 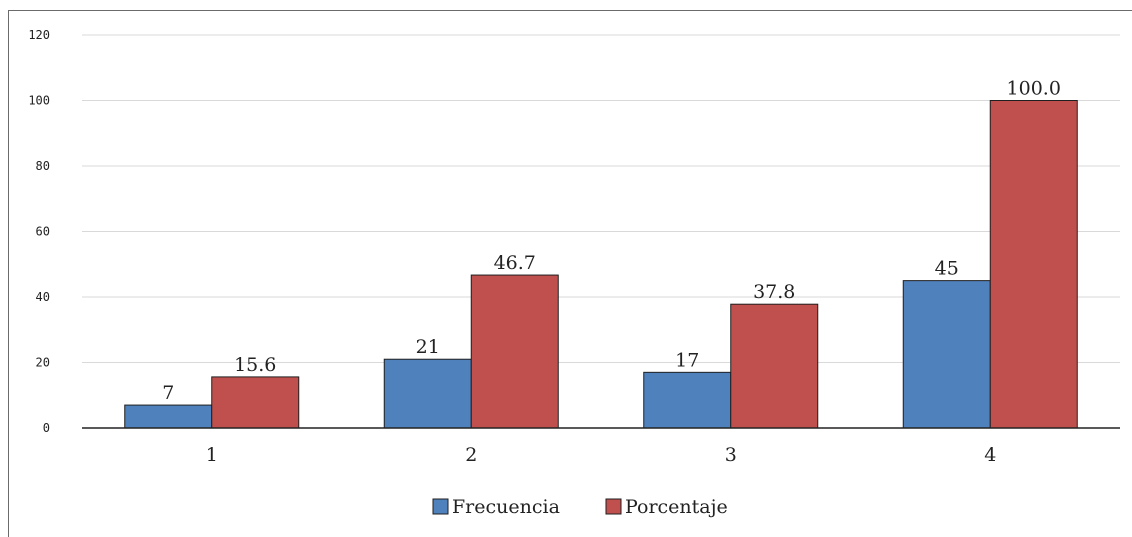 What do you see at coordinates (428, 347) in the screenshot?
I see `data-label-frecuencia-2: 21` at bounding box center [428, 347].